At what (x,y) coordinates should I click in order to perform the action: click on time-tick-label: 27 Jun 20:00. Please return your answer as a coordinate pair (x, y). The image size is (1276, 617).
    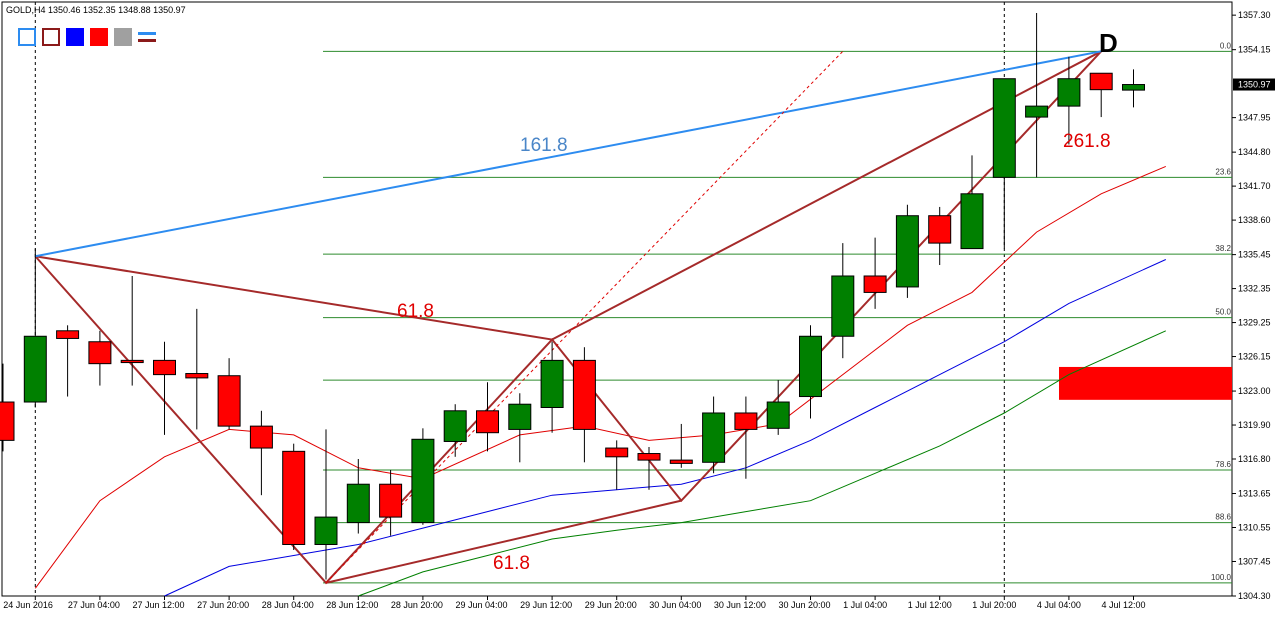
    Looking at the image, I should click on (223, 605).